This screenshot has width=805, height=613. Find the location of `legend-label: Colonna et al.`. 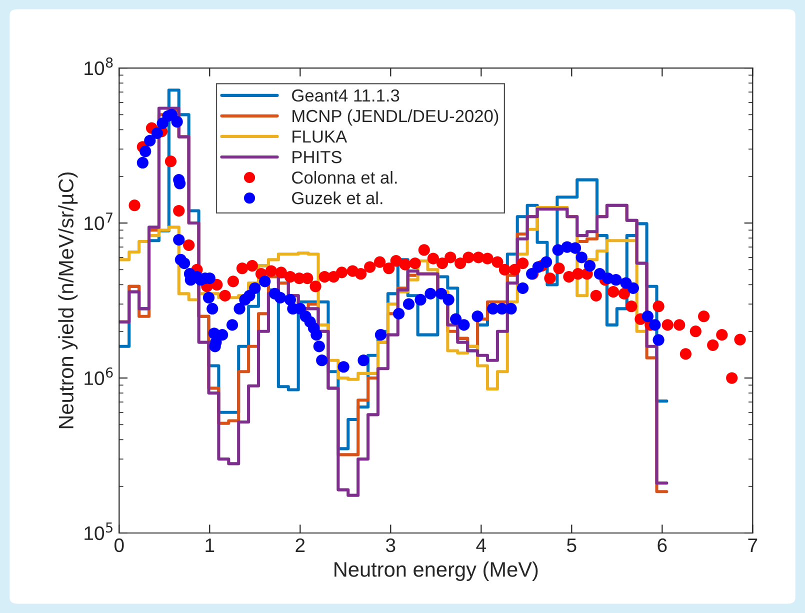

legend-label: Colonna et al. is located at coordinates (344, 177).